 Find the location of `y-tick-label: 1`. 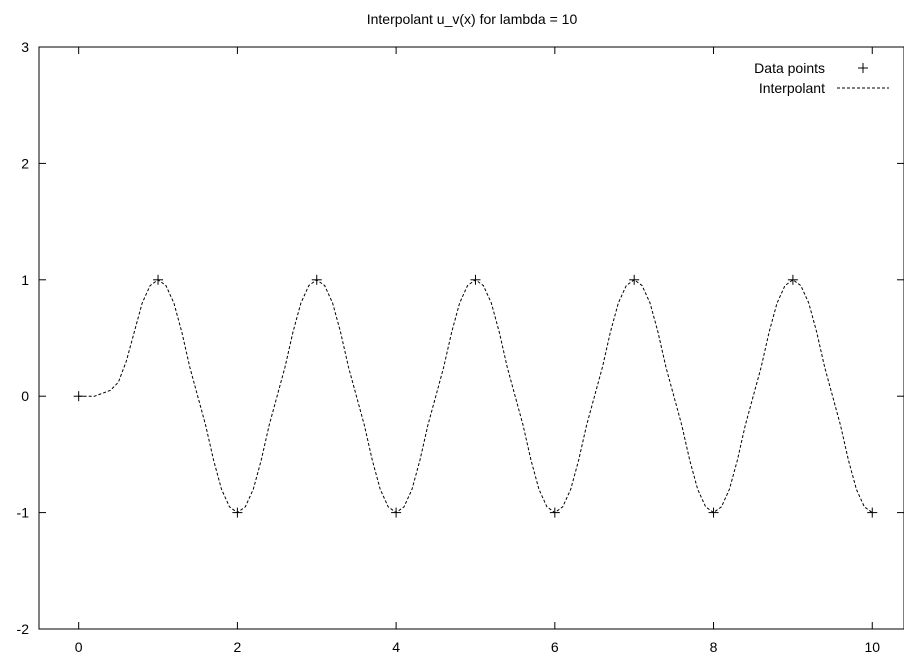

y-tick-label: 1 is located at coordinates (25, 280).